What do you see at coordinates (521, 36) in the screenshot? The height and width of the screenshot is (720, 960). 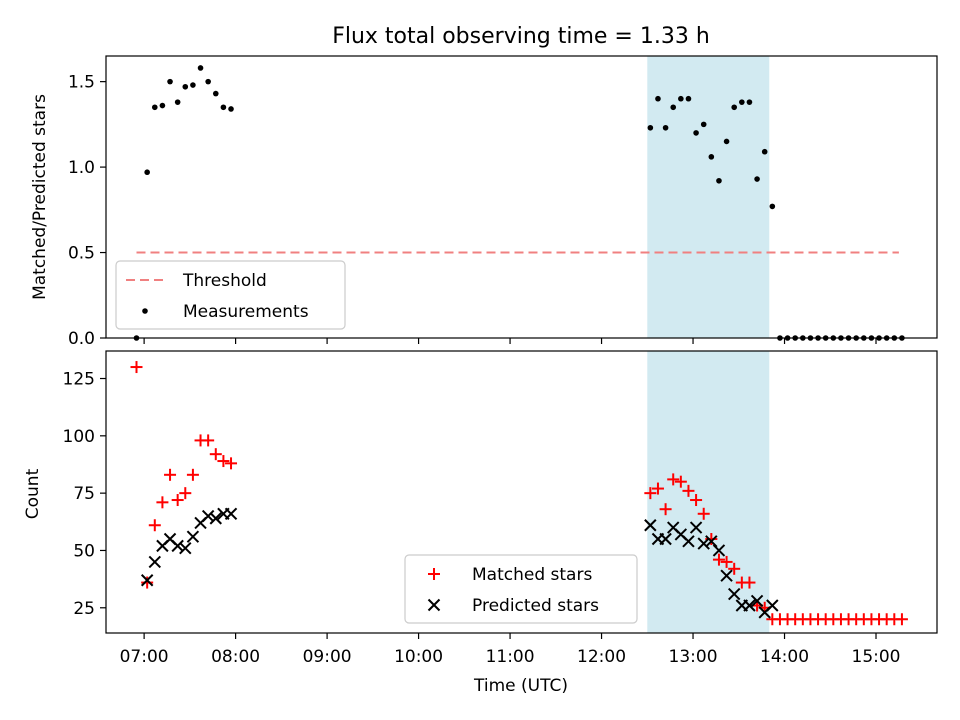 I see `chart-title: Flux total observing time = 1.33 h` at bounding box center [521, 36].